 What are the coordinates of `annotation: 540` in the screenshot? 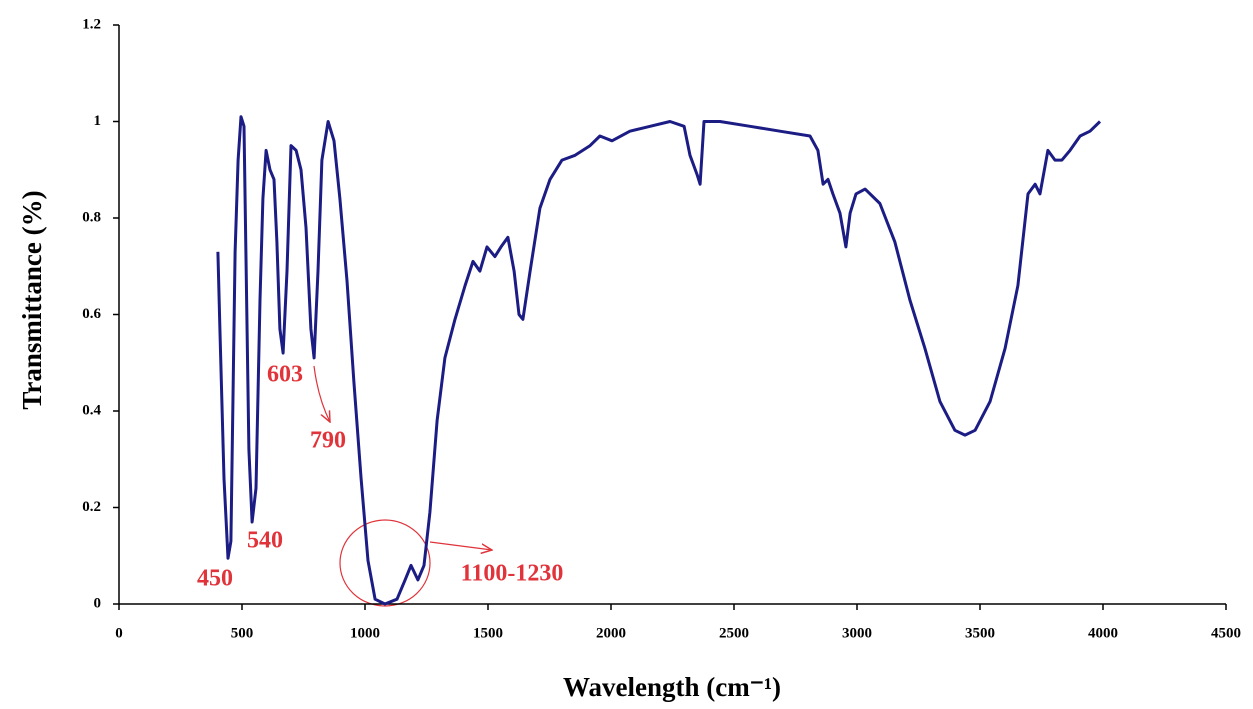 It's located at (265, 541).